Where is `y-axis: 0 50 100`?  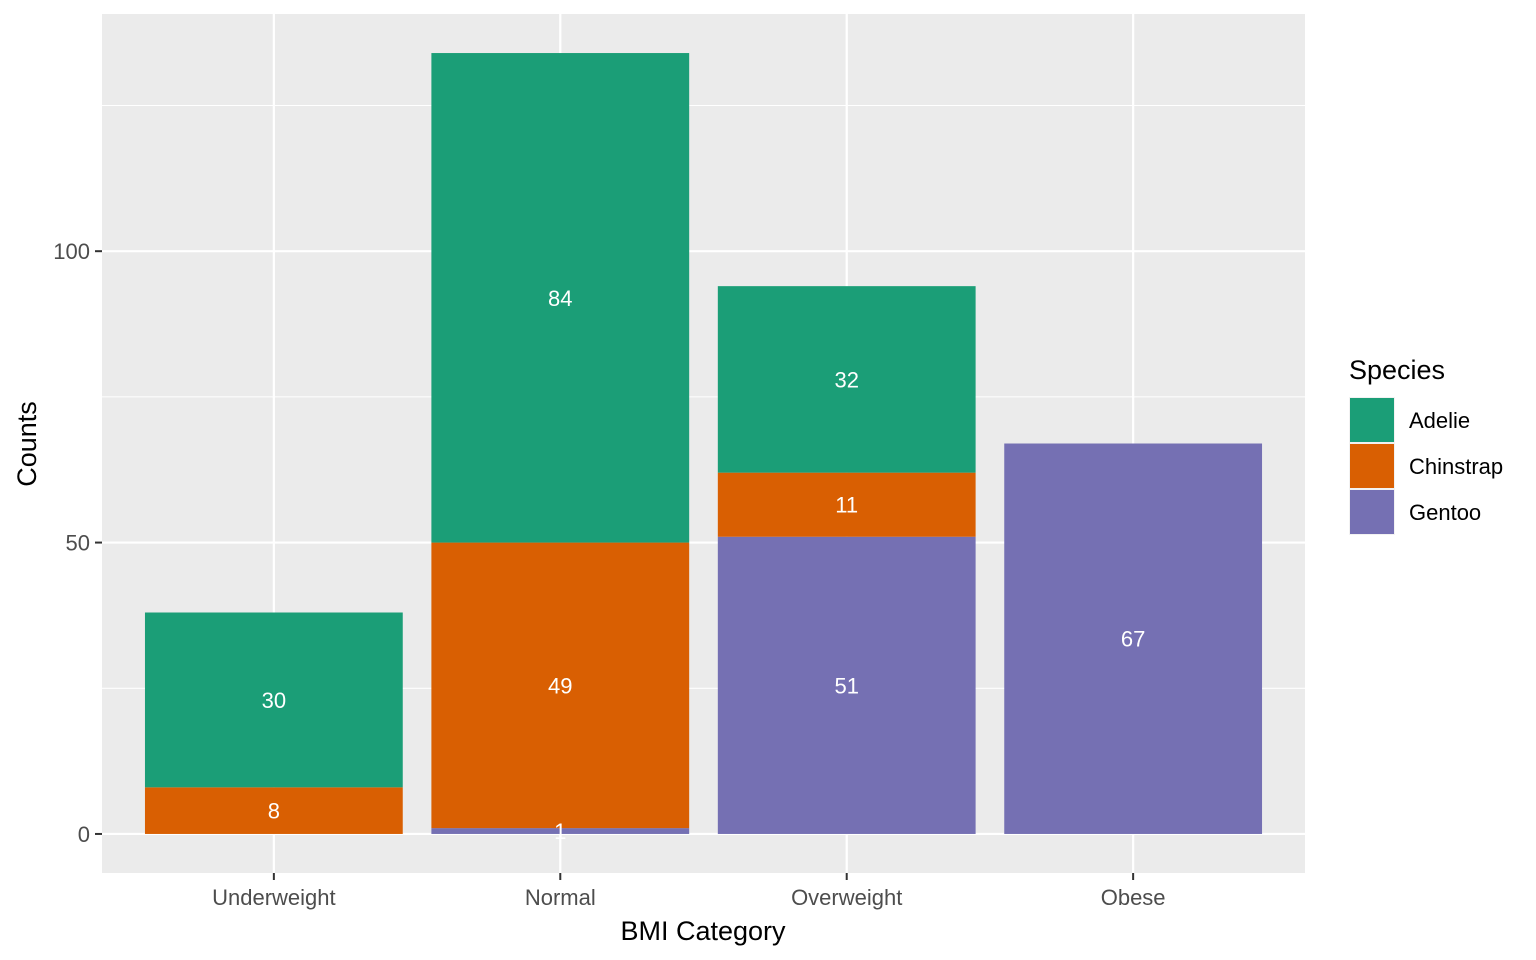 y-axis: 0 50 100 is located at coordinates (77, 543).